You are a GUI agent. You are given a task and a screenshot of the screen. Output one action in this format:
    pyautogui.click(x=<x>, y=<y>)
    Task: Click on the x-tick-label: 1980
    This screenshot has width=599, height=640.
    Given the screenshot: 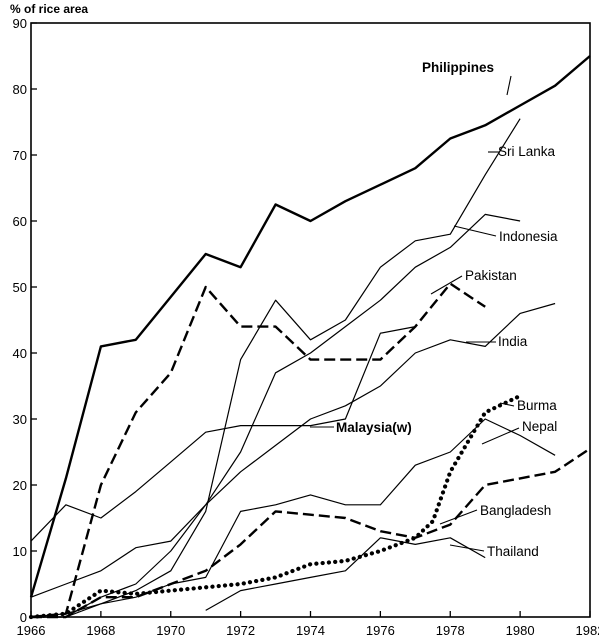 What is the action you would take?
    pyautogui.click(x=520, y=630)
    